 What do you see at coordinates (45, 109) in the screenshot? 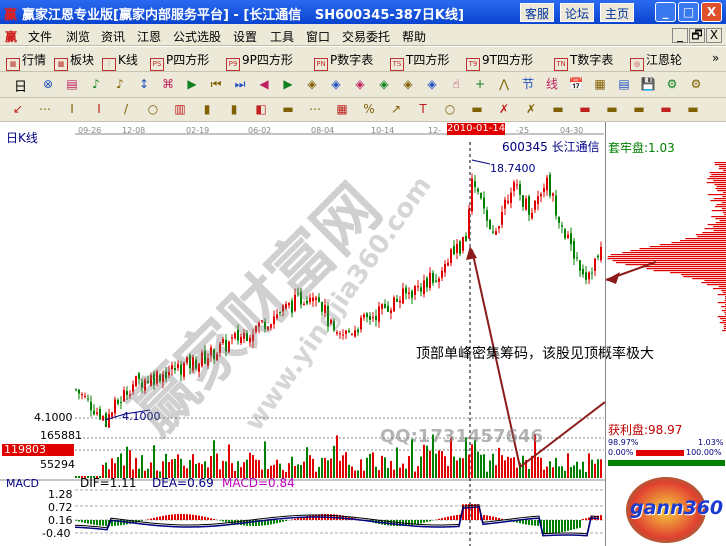
I see `draw-tool-icon-1: ⋯` at bounding box center [45, 109].